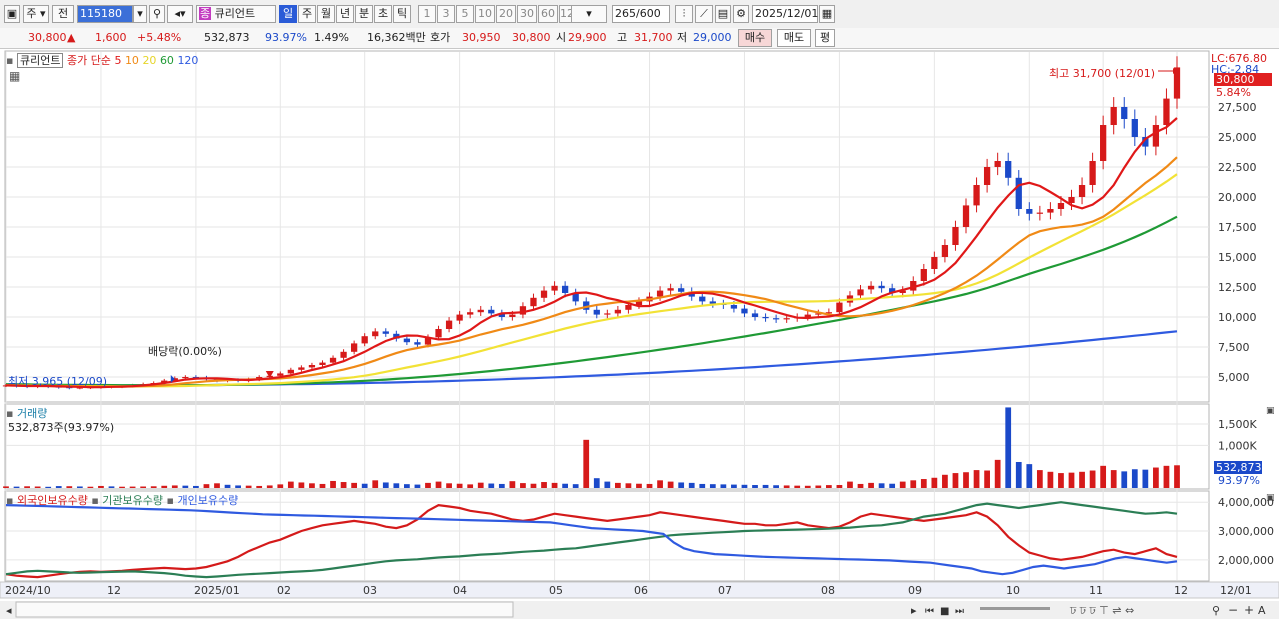  I want to click on gear-icon: ⚙, so click(741, 14).